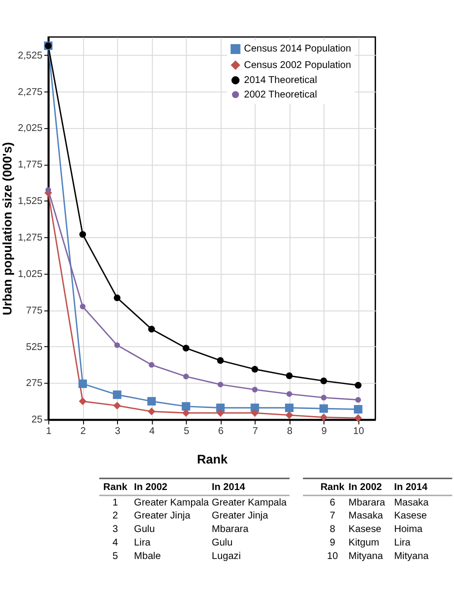  I want to click on text: 10, so click(332, 556).